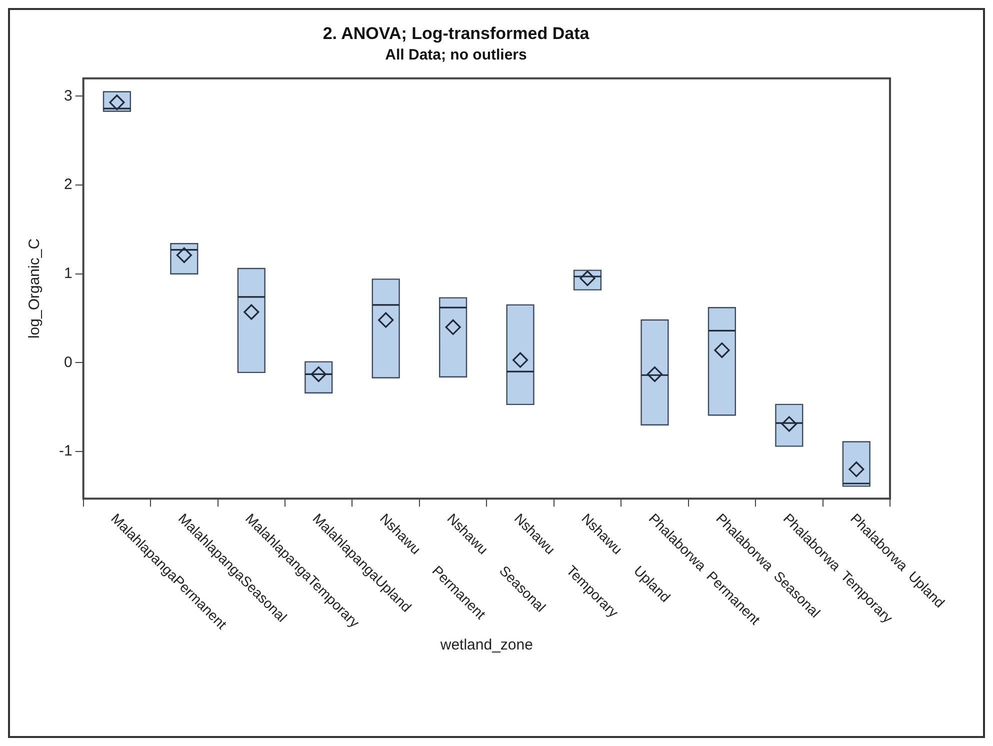 Image resolution: width=993 pixels, height=746 pixels. What do you see at coordinates (68, 362) in the screenshot?
I see `y-tick-label: 0` at bounding box center [68, 362].